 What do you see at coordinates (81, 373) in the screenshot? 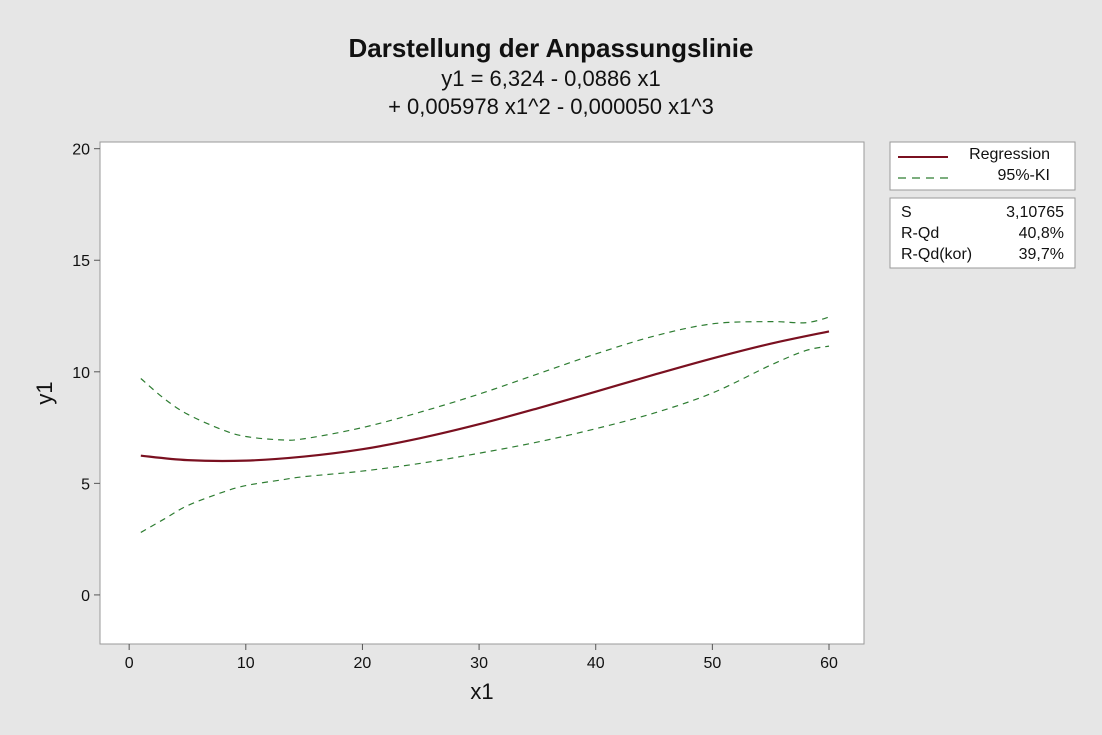
I see `y-tick-label: 10` at bounding box center [81, 373].